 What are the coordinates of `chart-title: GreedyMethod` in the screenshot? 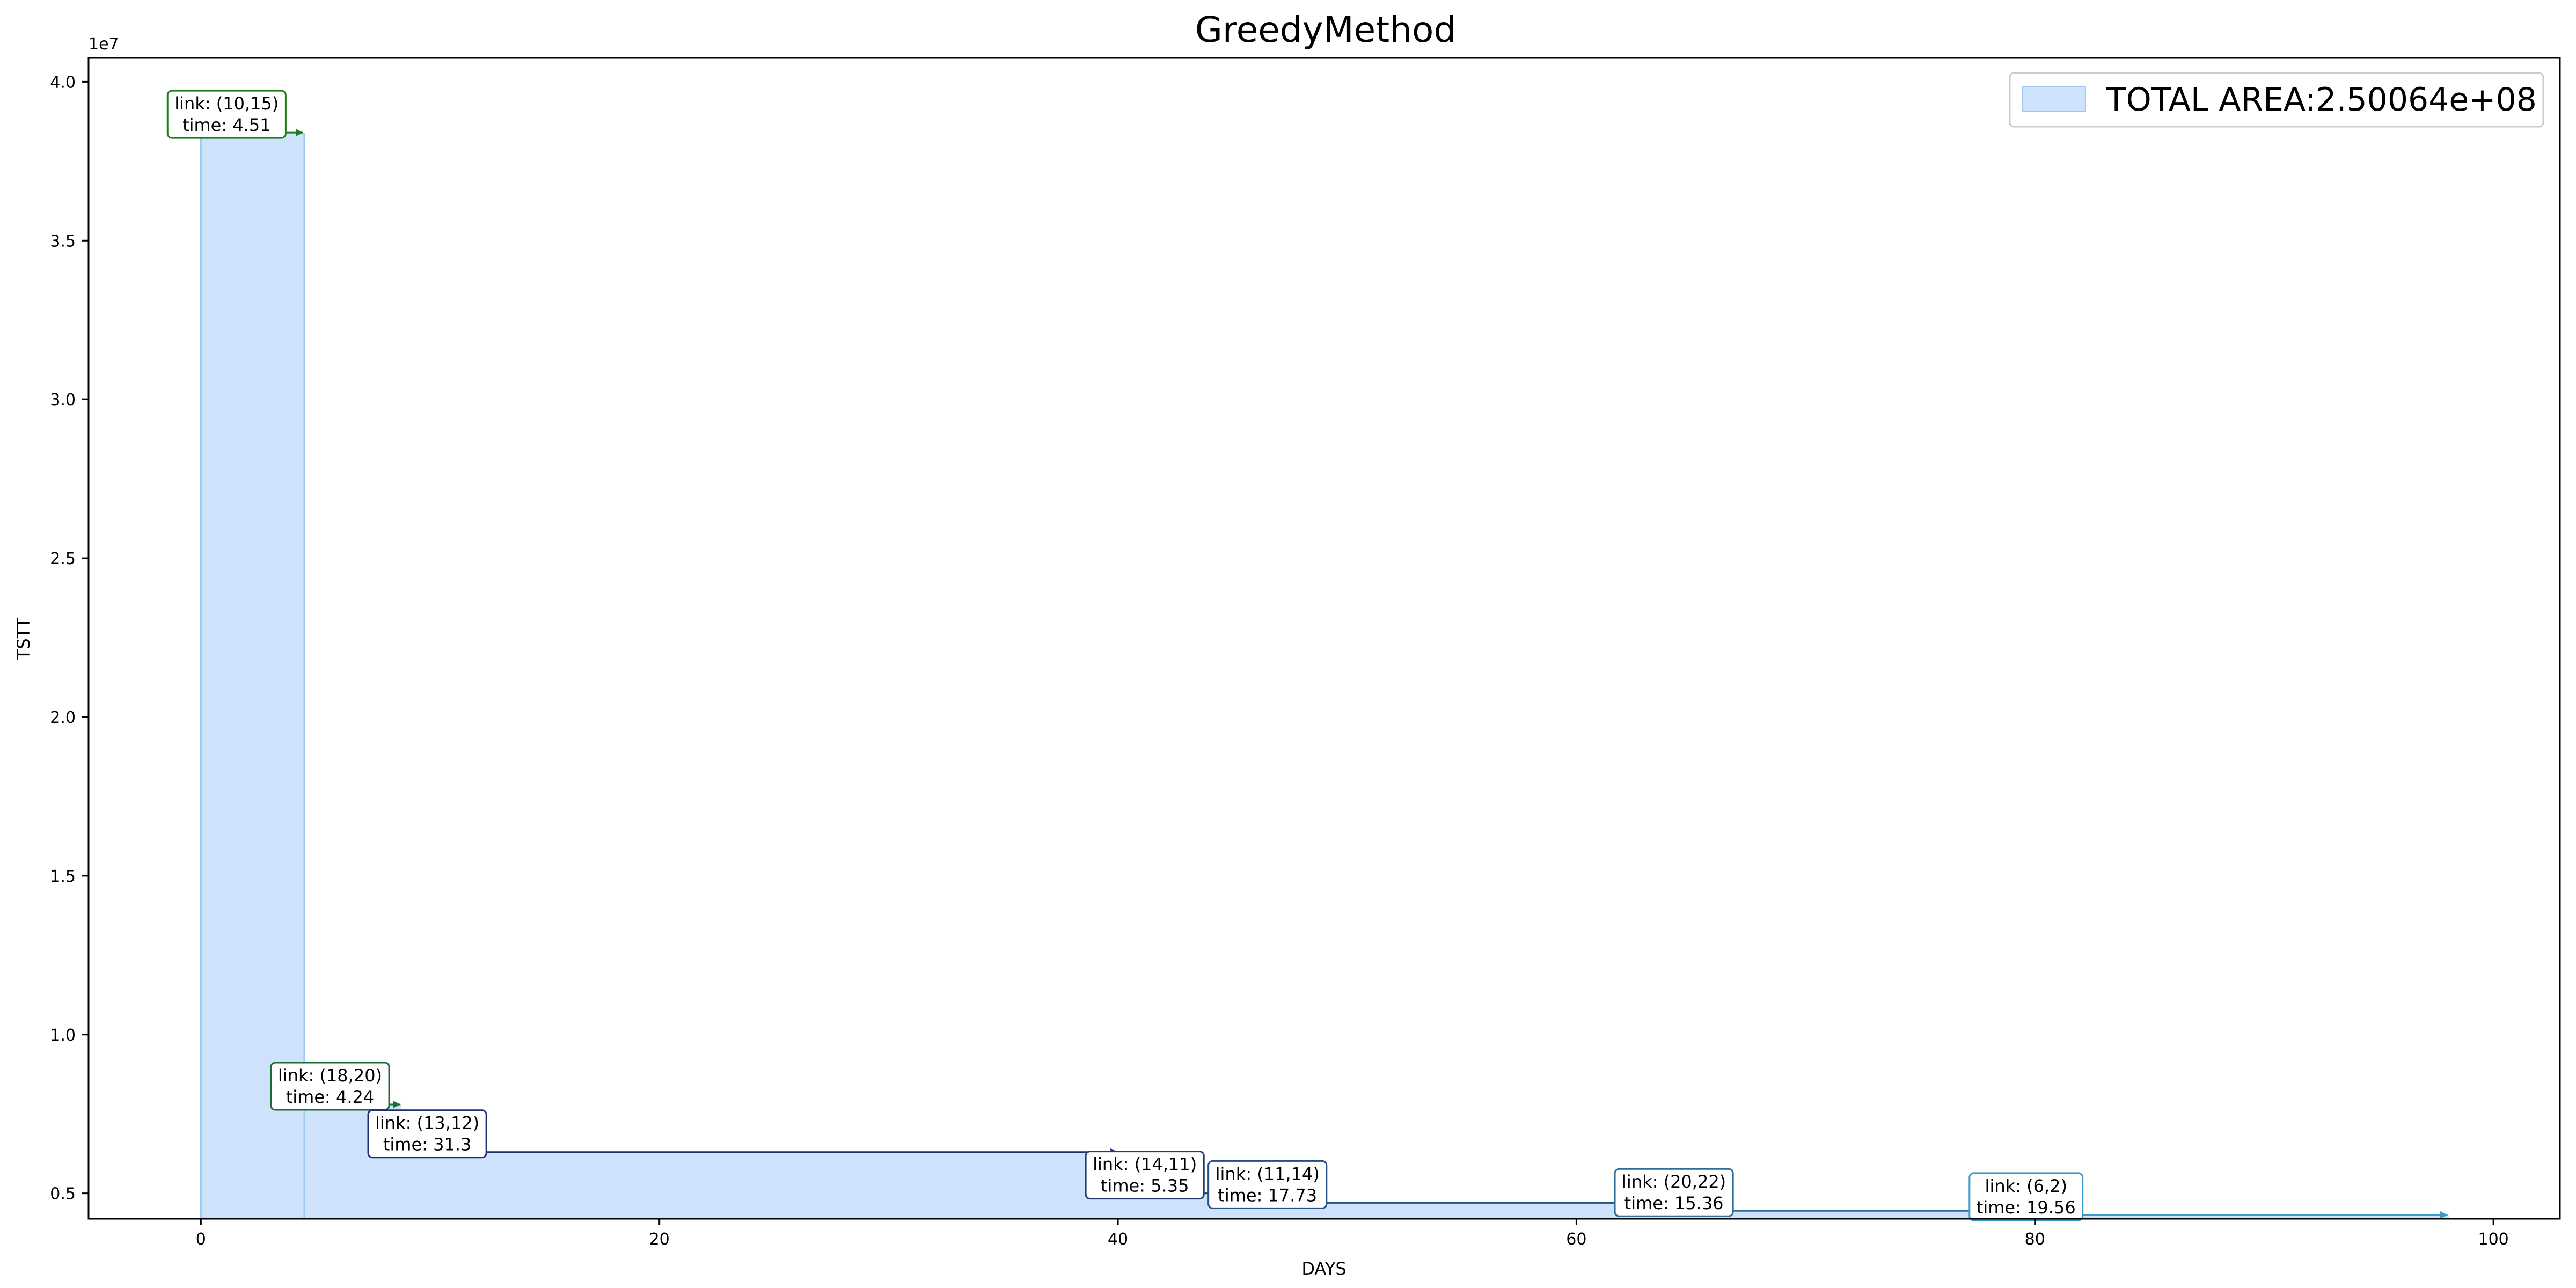 It's located at (1326, 29).